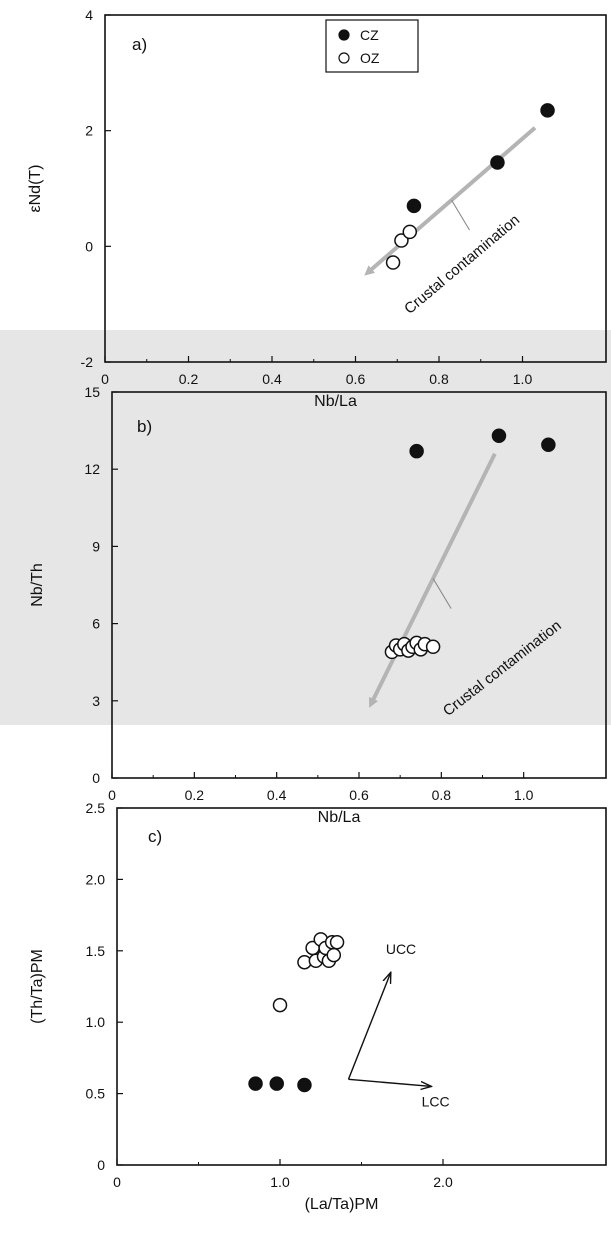 The height and width of the screenshot is (1249, 611). Describe the element at coordinates (96, 1022) in the screenshot. I see `y-tick-label: 1.0` at that location.